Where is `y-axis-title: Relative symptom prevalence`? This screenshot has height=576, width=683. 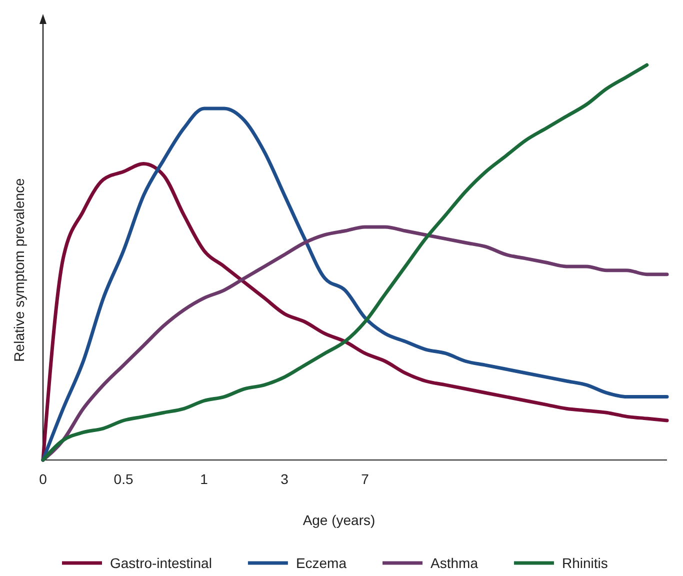 y-axis-title: Relative symptom prevalence is located at coordinates (19, 270).